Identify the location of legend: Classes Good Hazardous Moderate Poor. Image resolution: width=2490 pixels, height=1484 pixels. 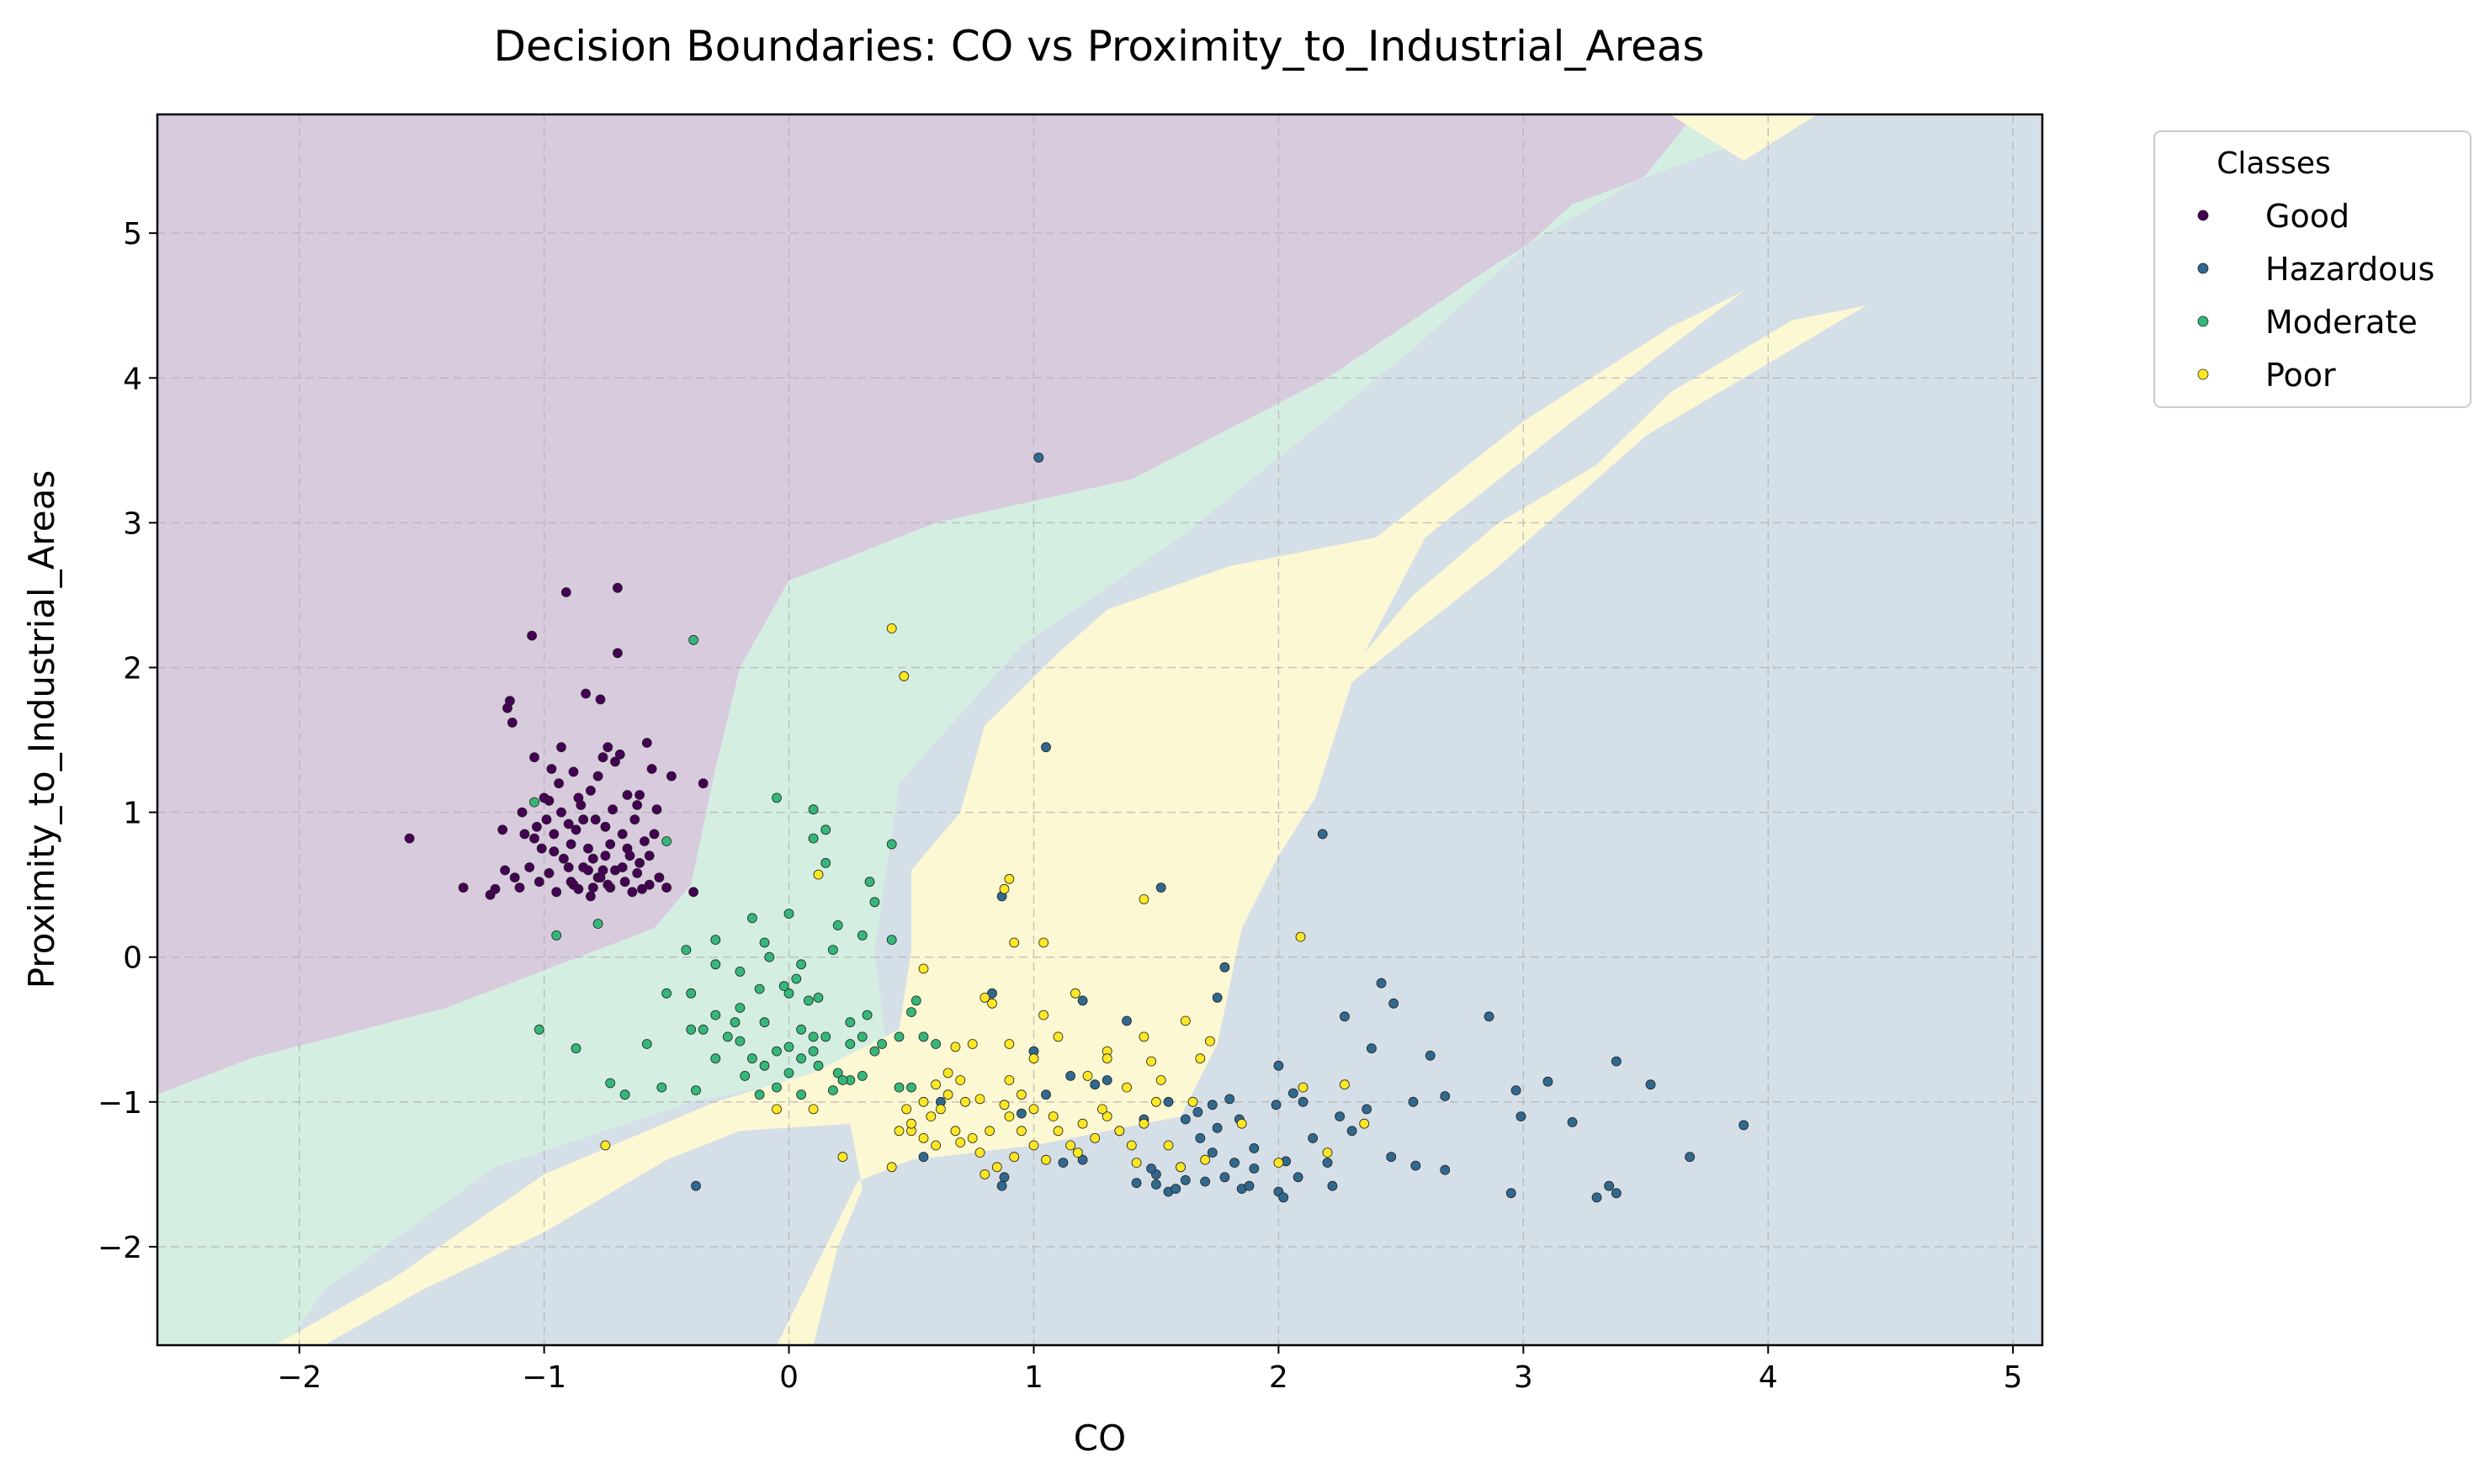
(2312, 269).